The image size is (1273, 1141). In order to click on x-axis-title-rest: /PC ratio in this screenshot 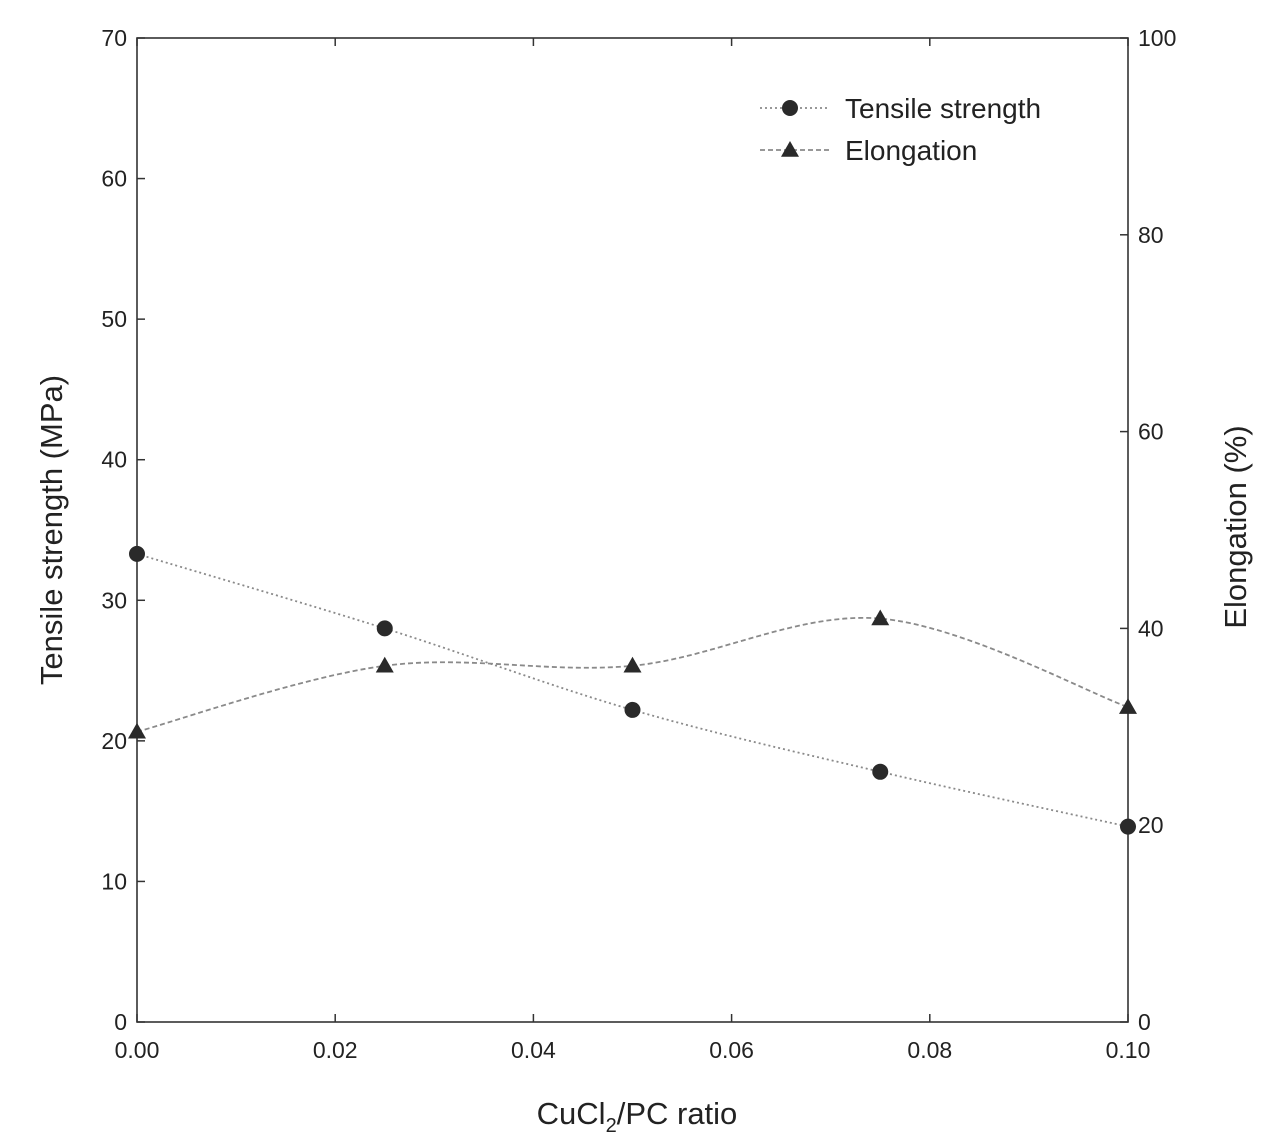, I will do `click(677, 1113)`.